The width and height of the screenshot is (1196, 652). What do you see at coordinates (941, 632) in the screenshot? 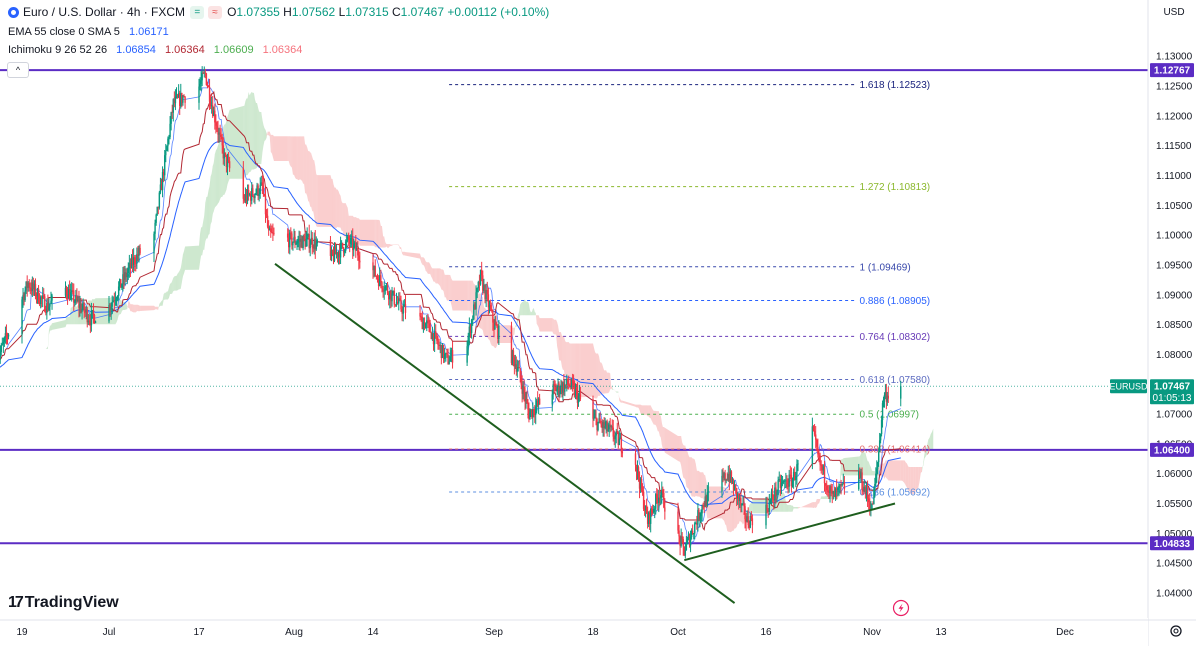
I see `time-tick-label: 13` at bounding box center [941, 632].